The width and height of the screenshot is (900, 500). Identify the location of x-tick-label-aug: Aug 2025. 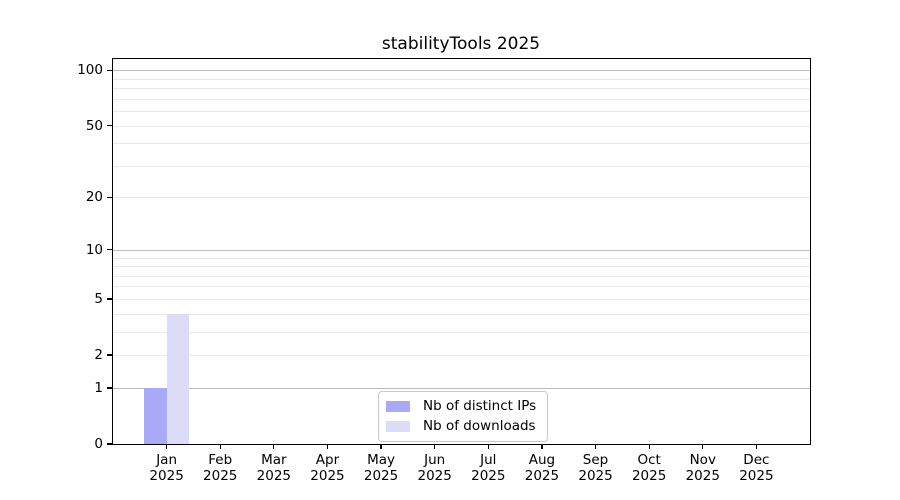
(542, 468).